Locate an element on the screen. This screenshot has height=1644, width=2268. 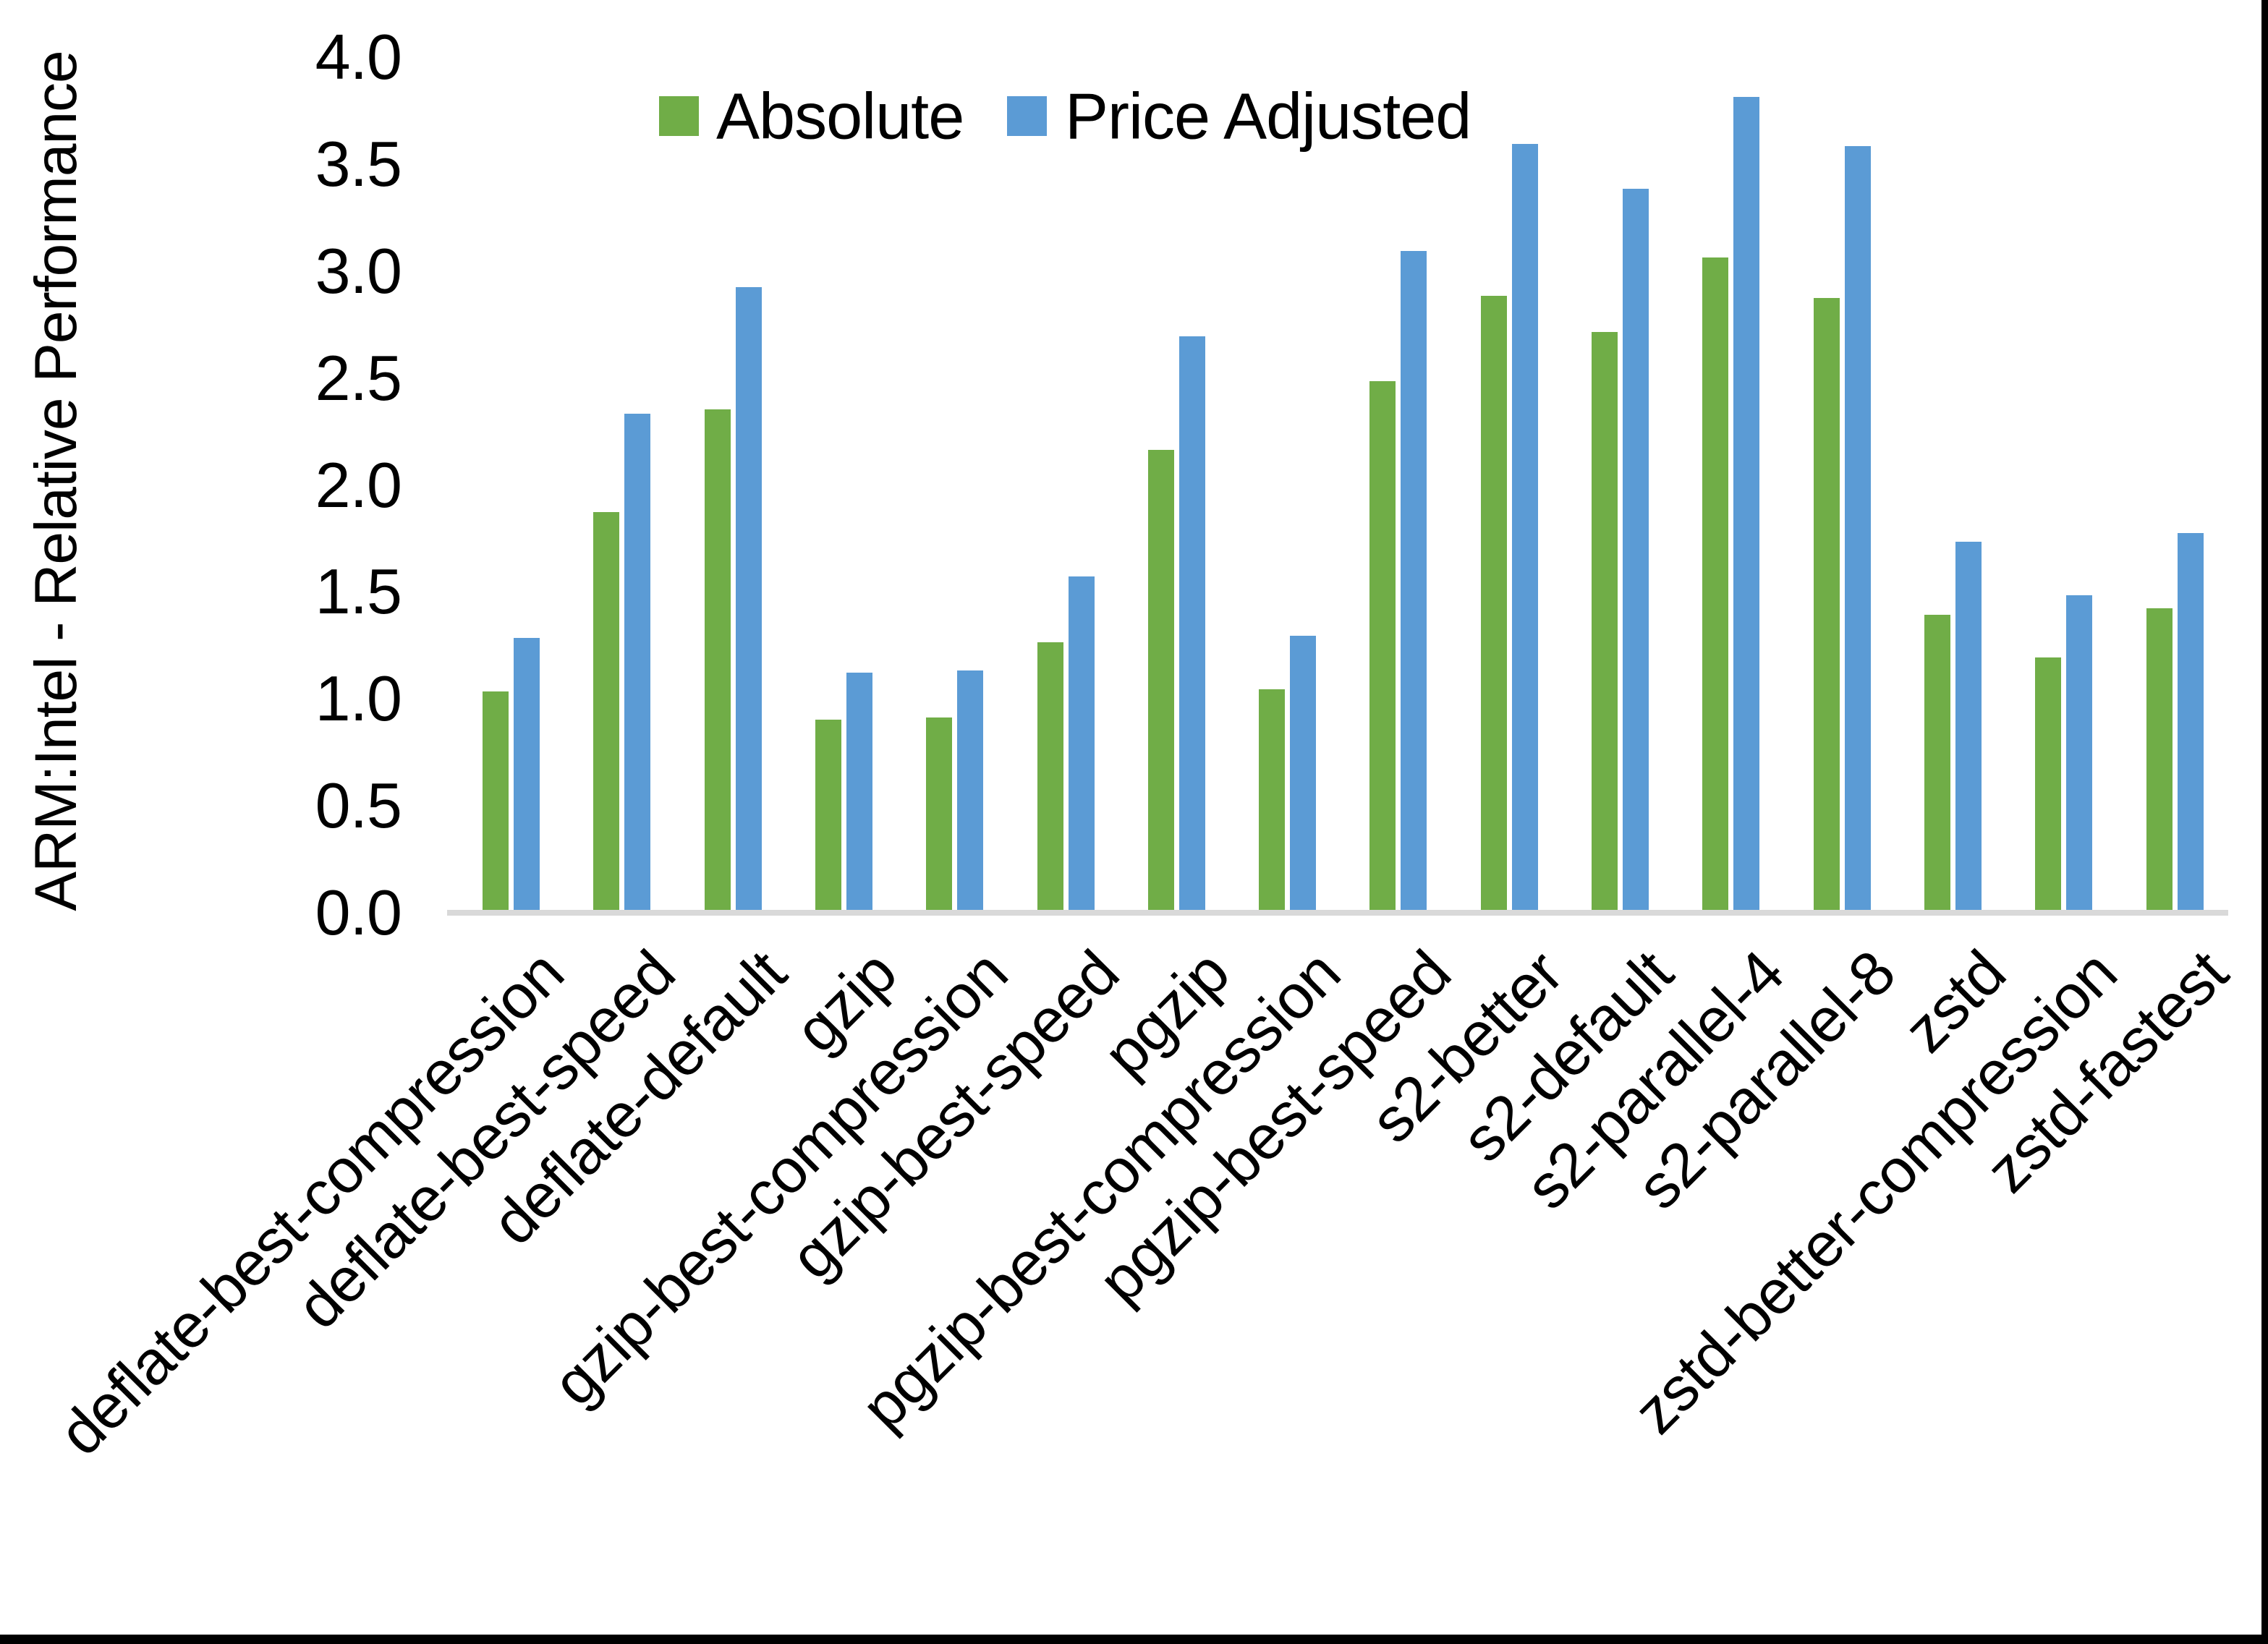
screenshot-bottom-border is located at coordinates (1134, 1639).